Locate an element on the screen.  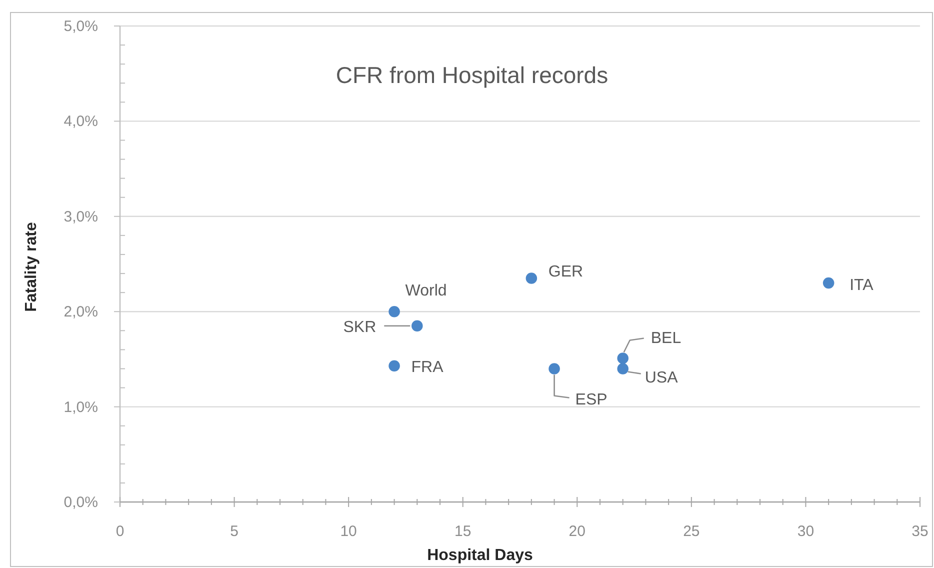
y-tick-label: 5,0% is located at coordinates (81, 26).